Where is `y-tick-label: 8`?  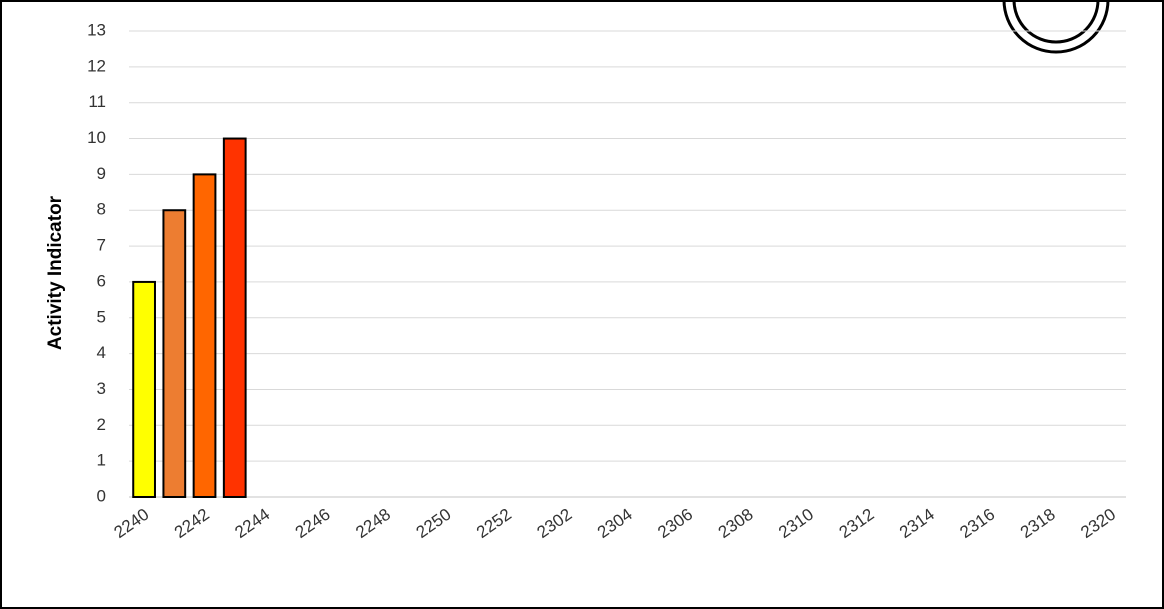
y-tick-label: 8 is located at coordinates (101, 209).